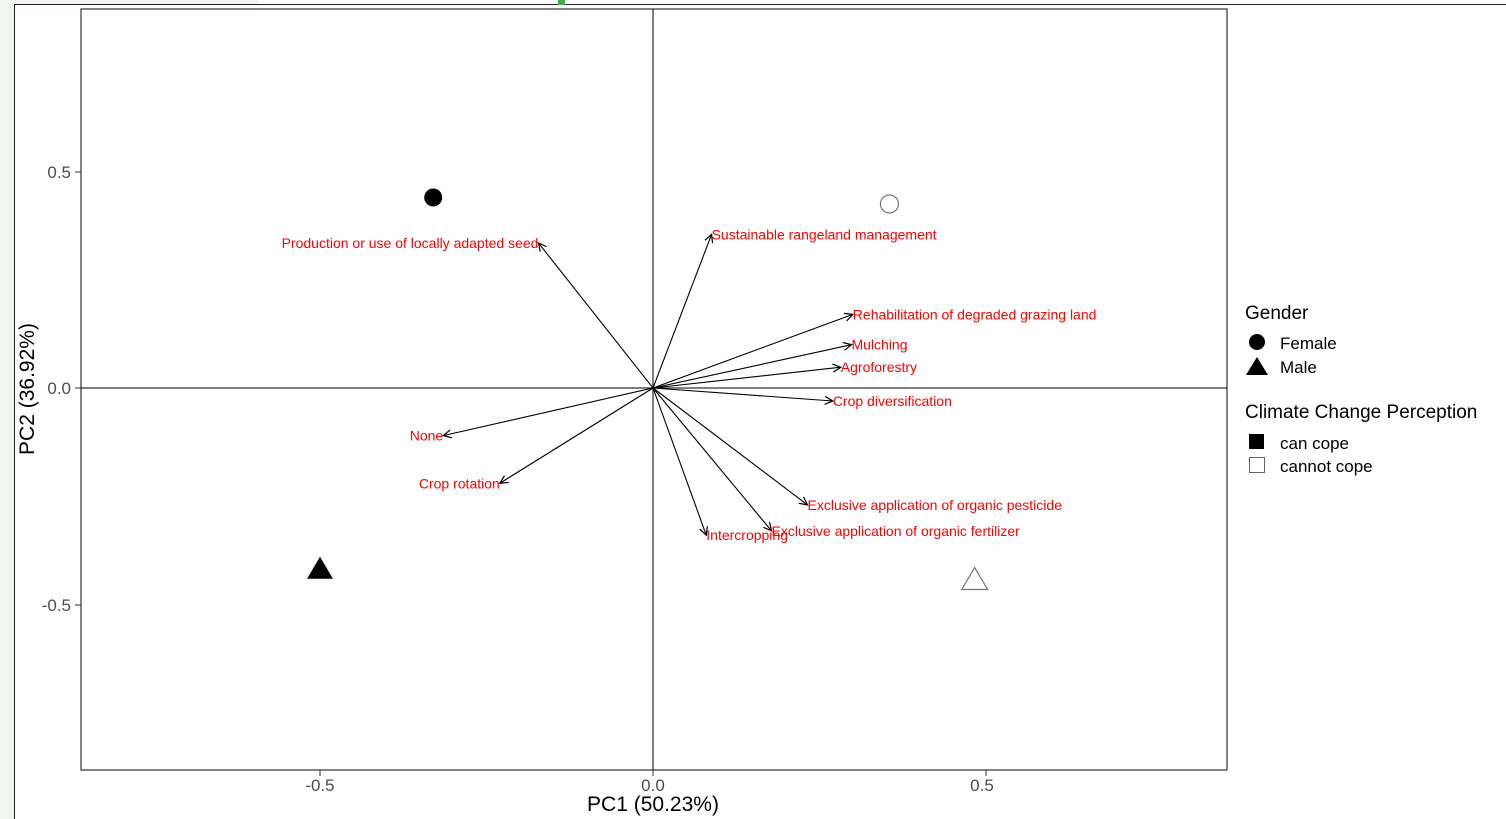 The width and height of the screenshot is (1506, 819). I want to click on x-tick-label: 0.5, so click(982, 785).